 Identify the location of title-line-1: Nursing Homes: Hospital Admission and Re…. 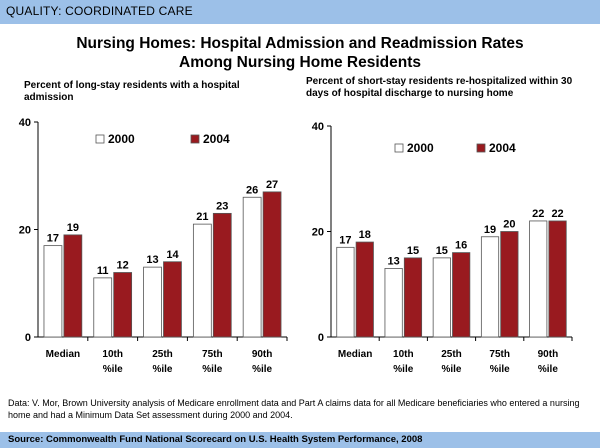
(300, 43).